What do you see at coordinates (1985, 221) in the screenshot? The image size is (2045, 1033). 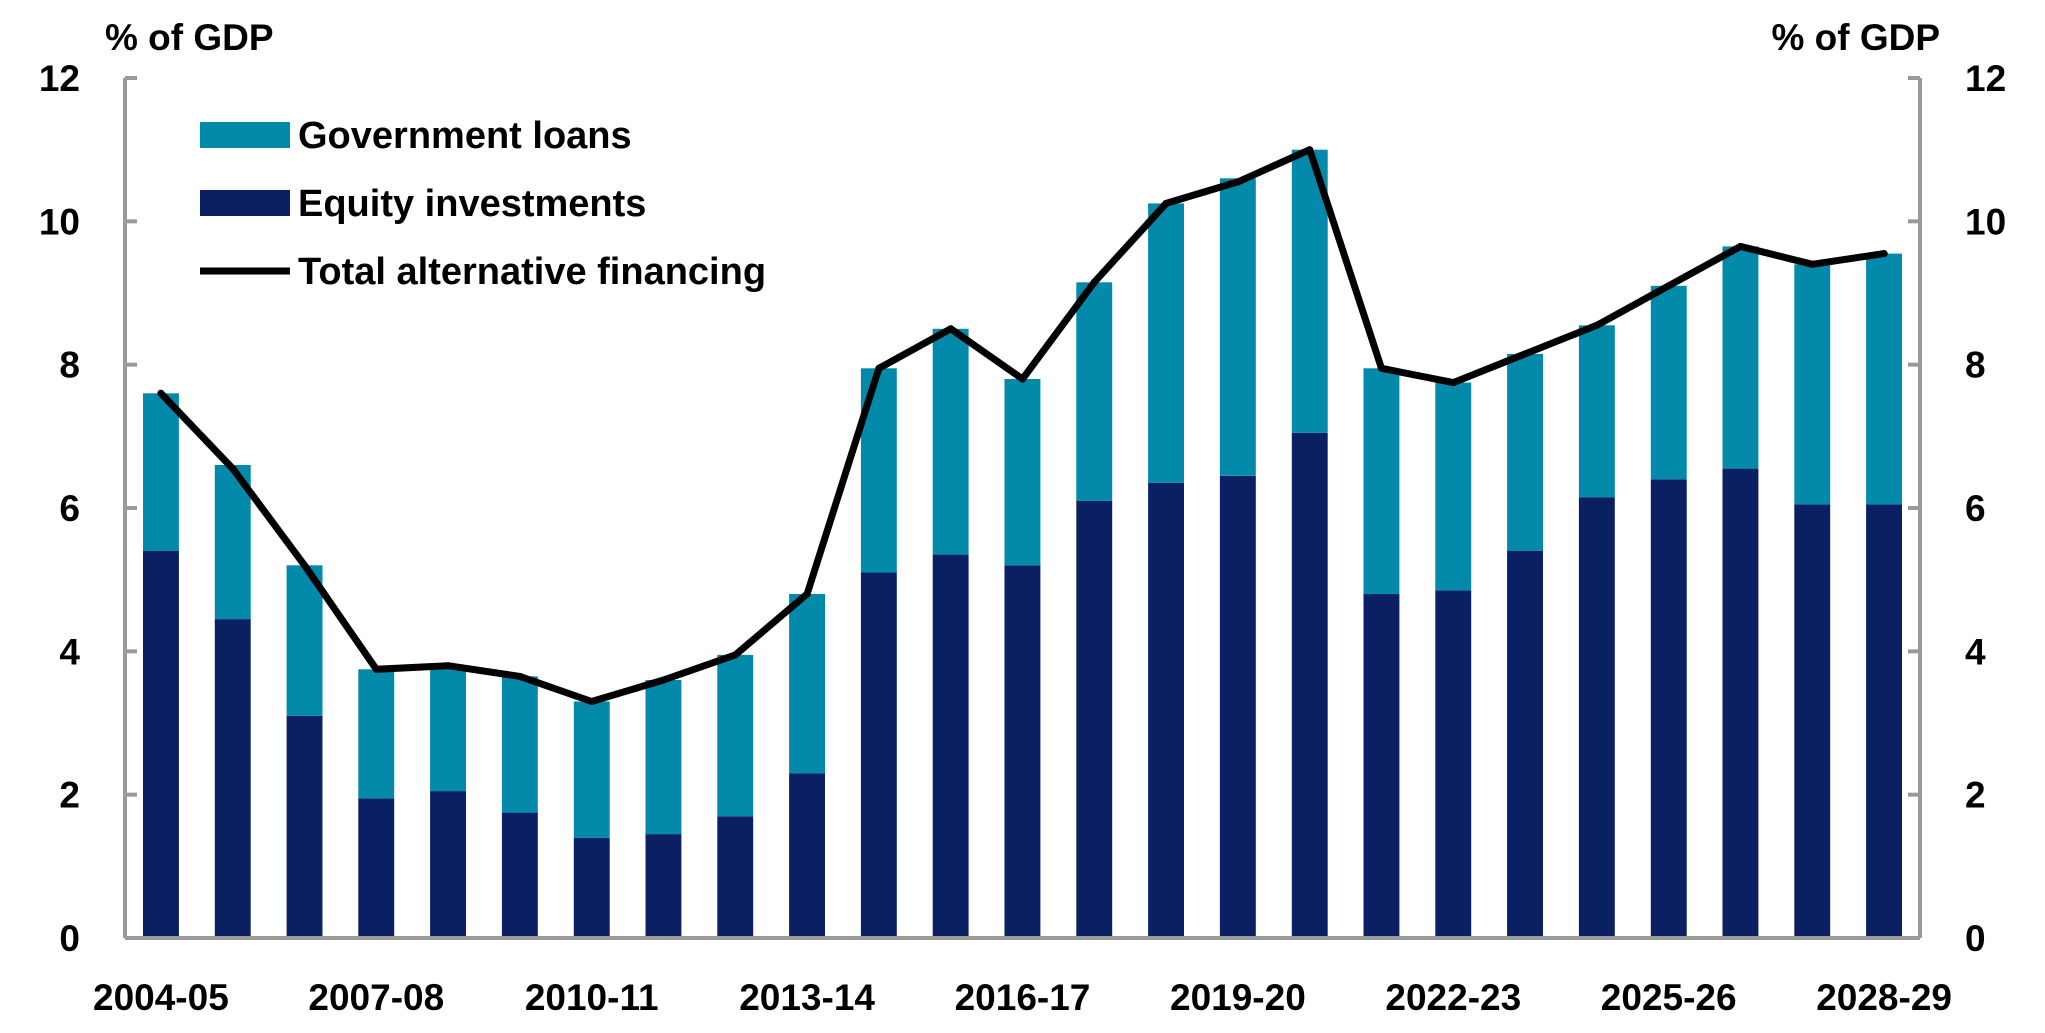 I see `y-tick-label-right-10: 10` at bounding box center [1985, 221].